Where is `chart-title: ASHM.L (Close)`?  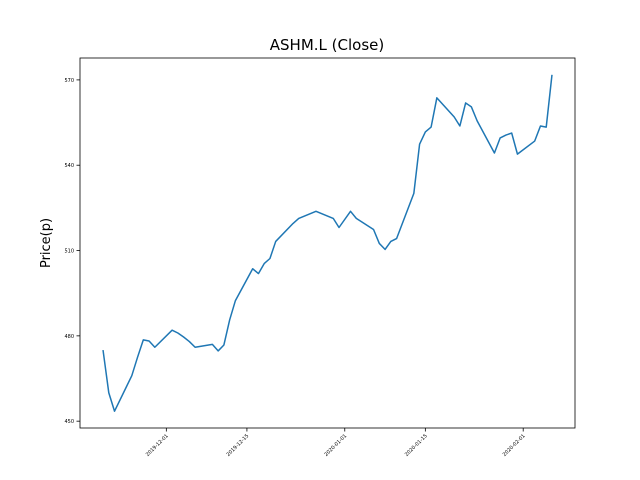 chart-title: ASHM.L (Close) is located at coordinates (327, 45).